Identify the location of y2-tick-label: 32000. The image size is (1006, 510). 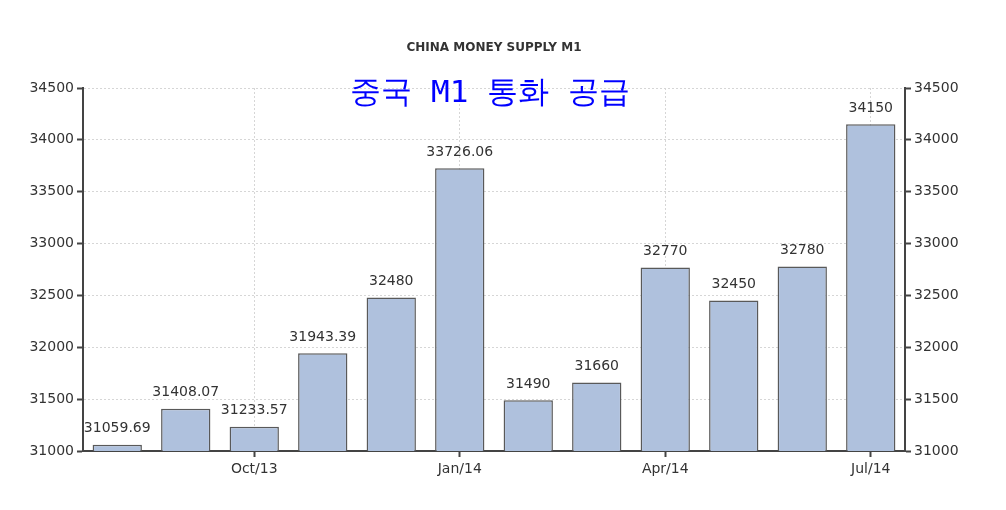
(936, 345).